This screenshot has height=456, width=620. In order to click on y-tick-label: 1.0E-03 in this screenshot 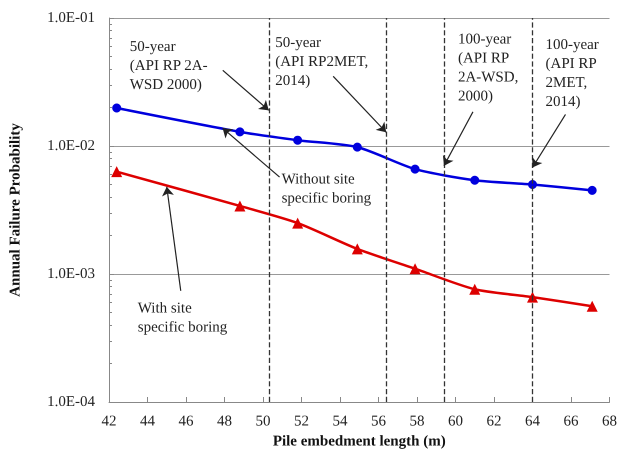, I will do `click(71, 274)`.